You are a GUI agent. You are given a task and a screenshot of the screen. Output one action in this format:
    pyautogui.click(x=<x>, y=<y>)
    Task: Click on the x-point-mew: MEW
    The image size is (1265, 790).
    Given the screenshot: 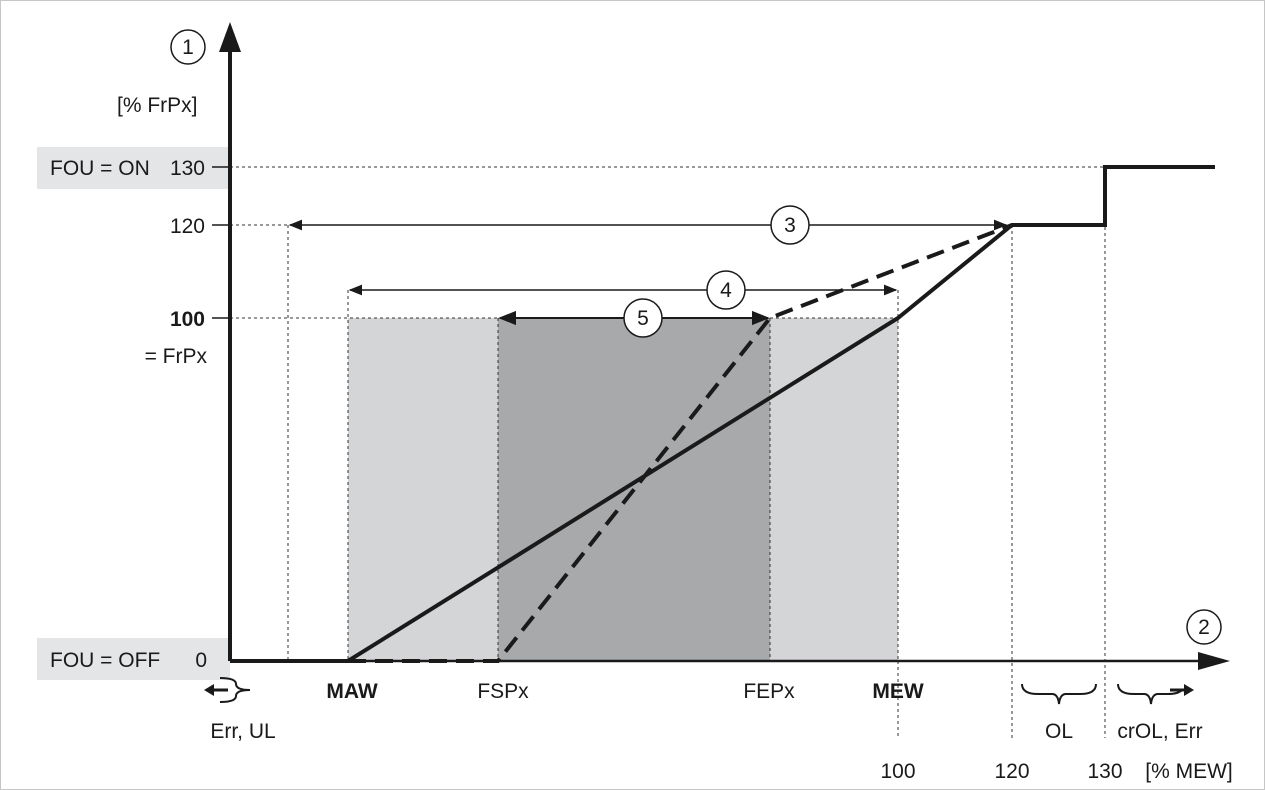 What is the action you would take?
    pyautogui.click(x=898, y=691)
    